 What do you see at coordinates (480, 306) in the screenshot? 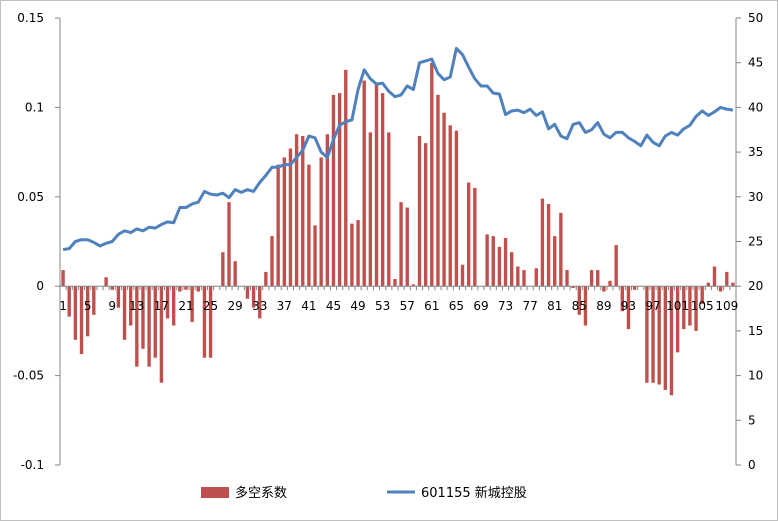
I see `x-tick-label: 69` at bounding box center [480, 306].